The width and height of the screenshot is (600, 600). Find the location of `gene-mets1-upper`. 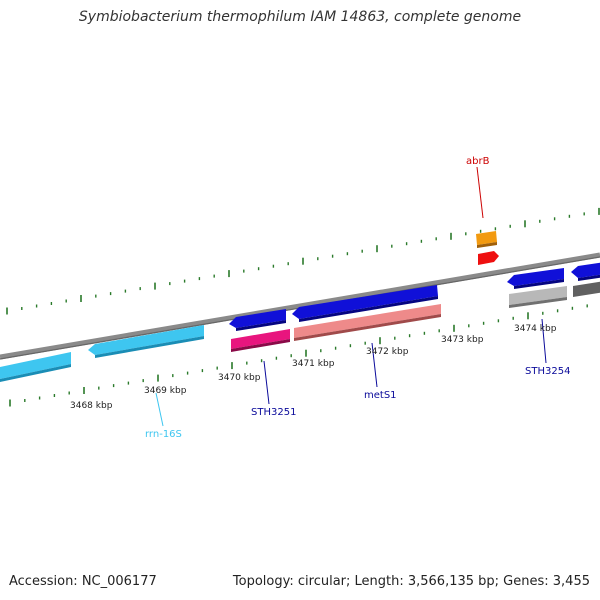

gene-mets1-upper is located at coordinates (365, 302).